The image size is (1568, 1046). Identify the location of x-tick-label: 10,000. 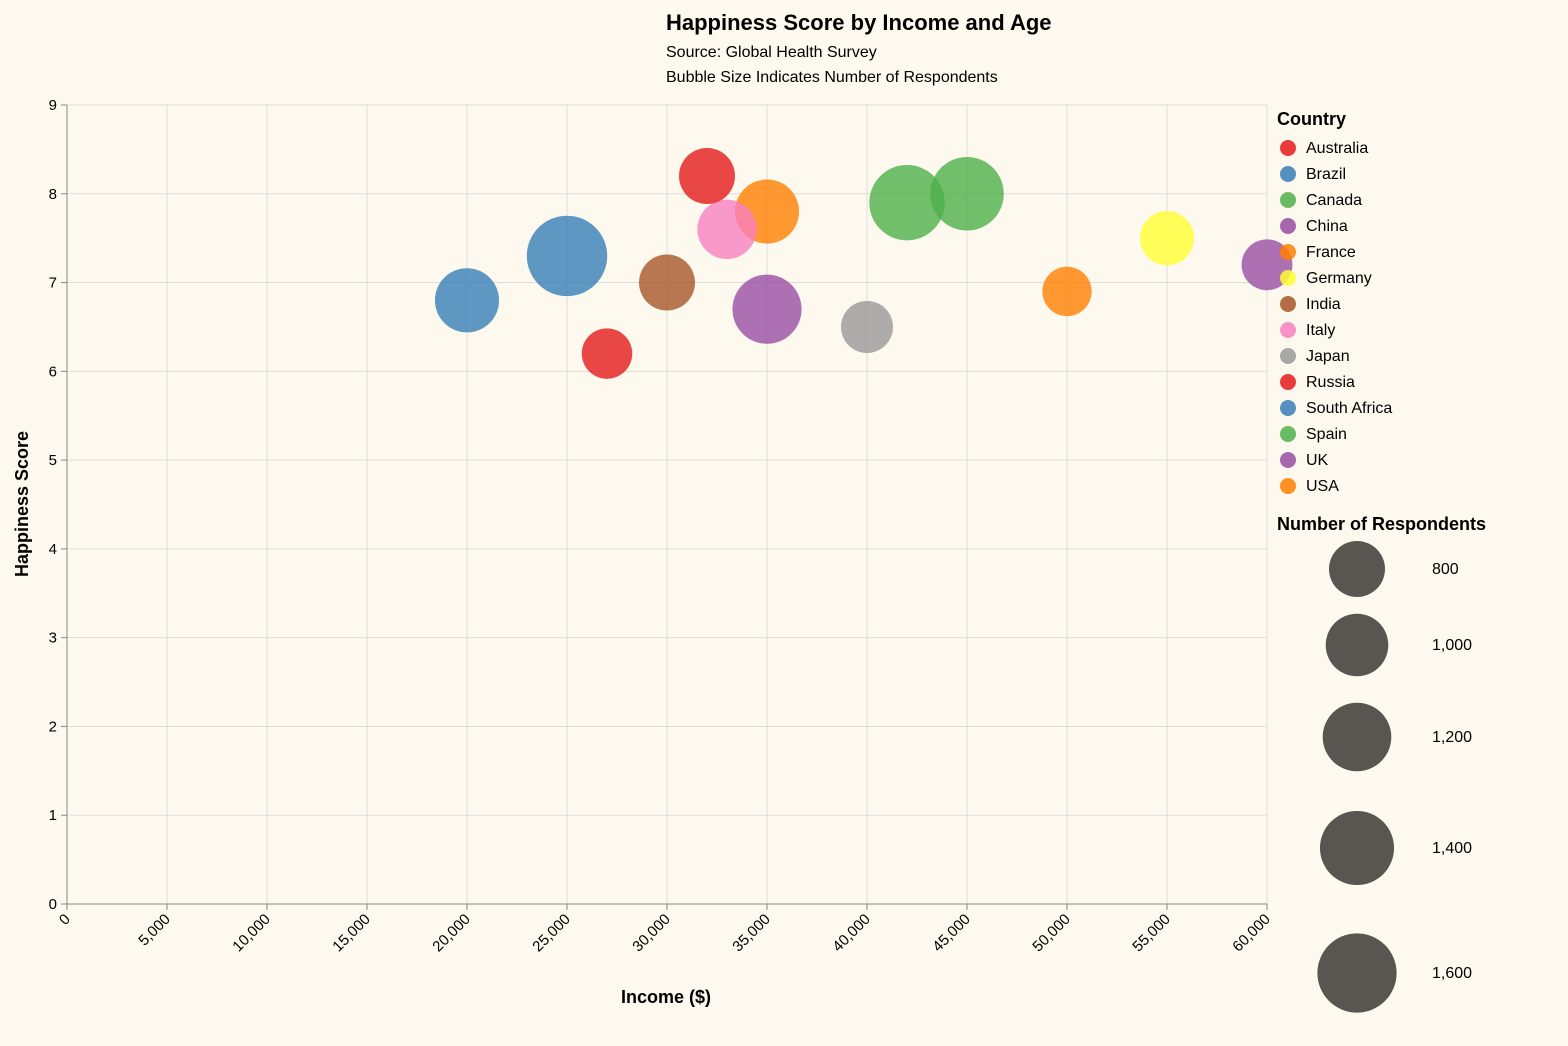
(251, 933).